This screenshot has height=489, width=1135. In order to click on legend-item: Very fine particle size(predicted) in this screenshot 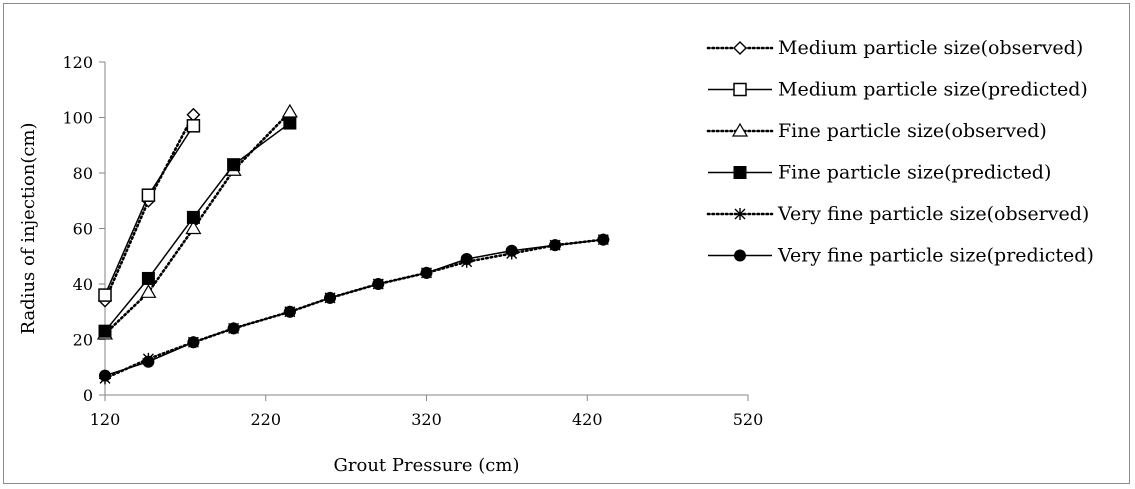, I will do `click(901, 256)`.